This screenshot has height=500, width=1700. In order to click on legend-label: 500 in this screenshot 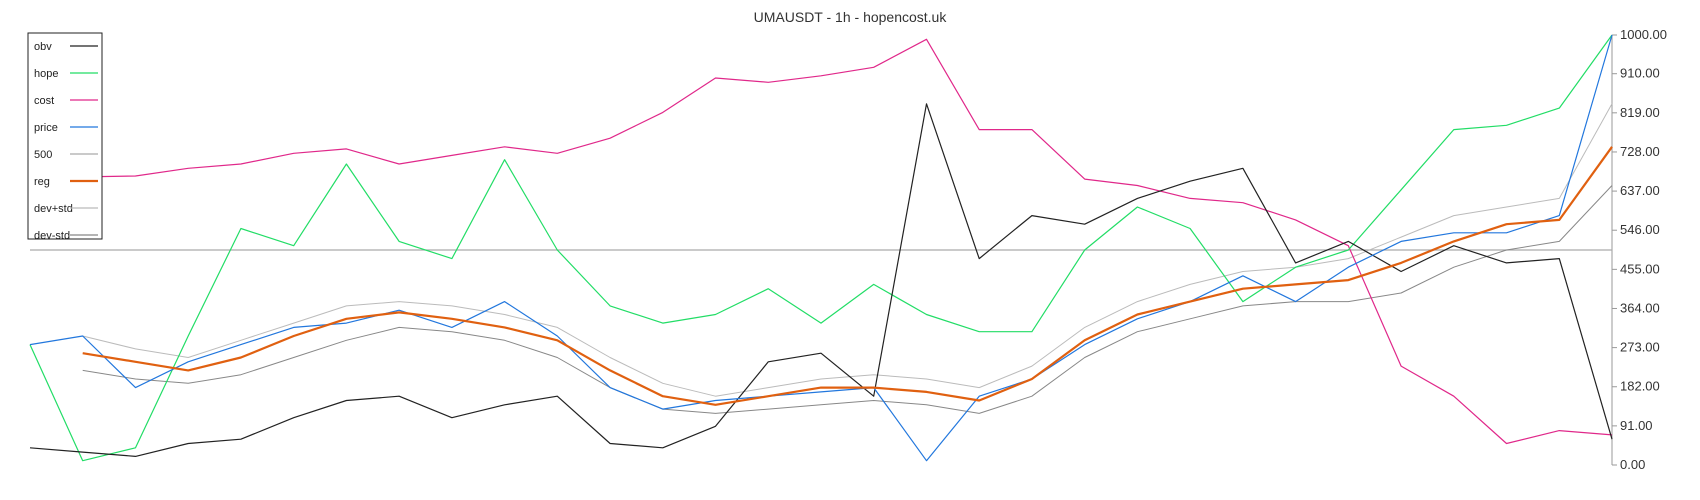, I will do `click(43, 155)`.